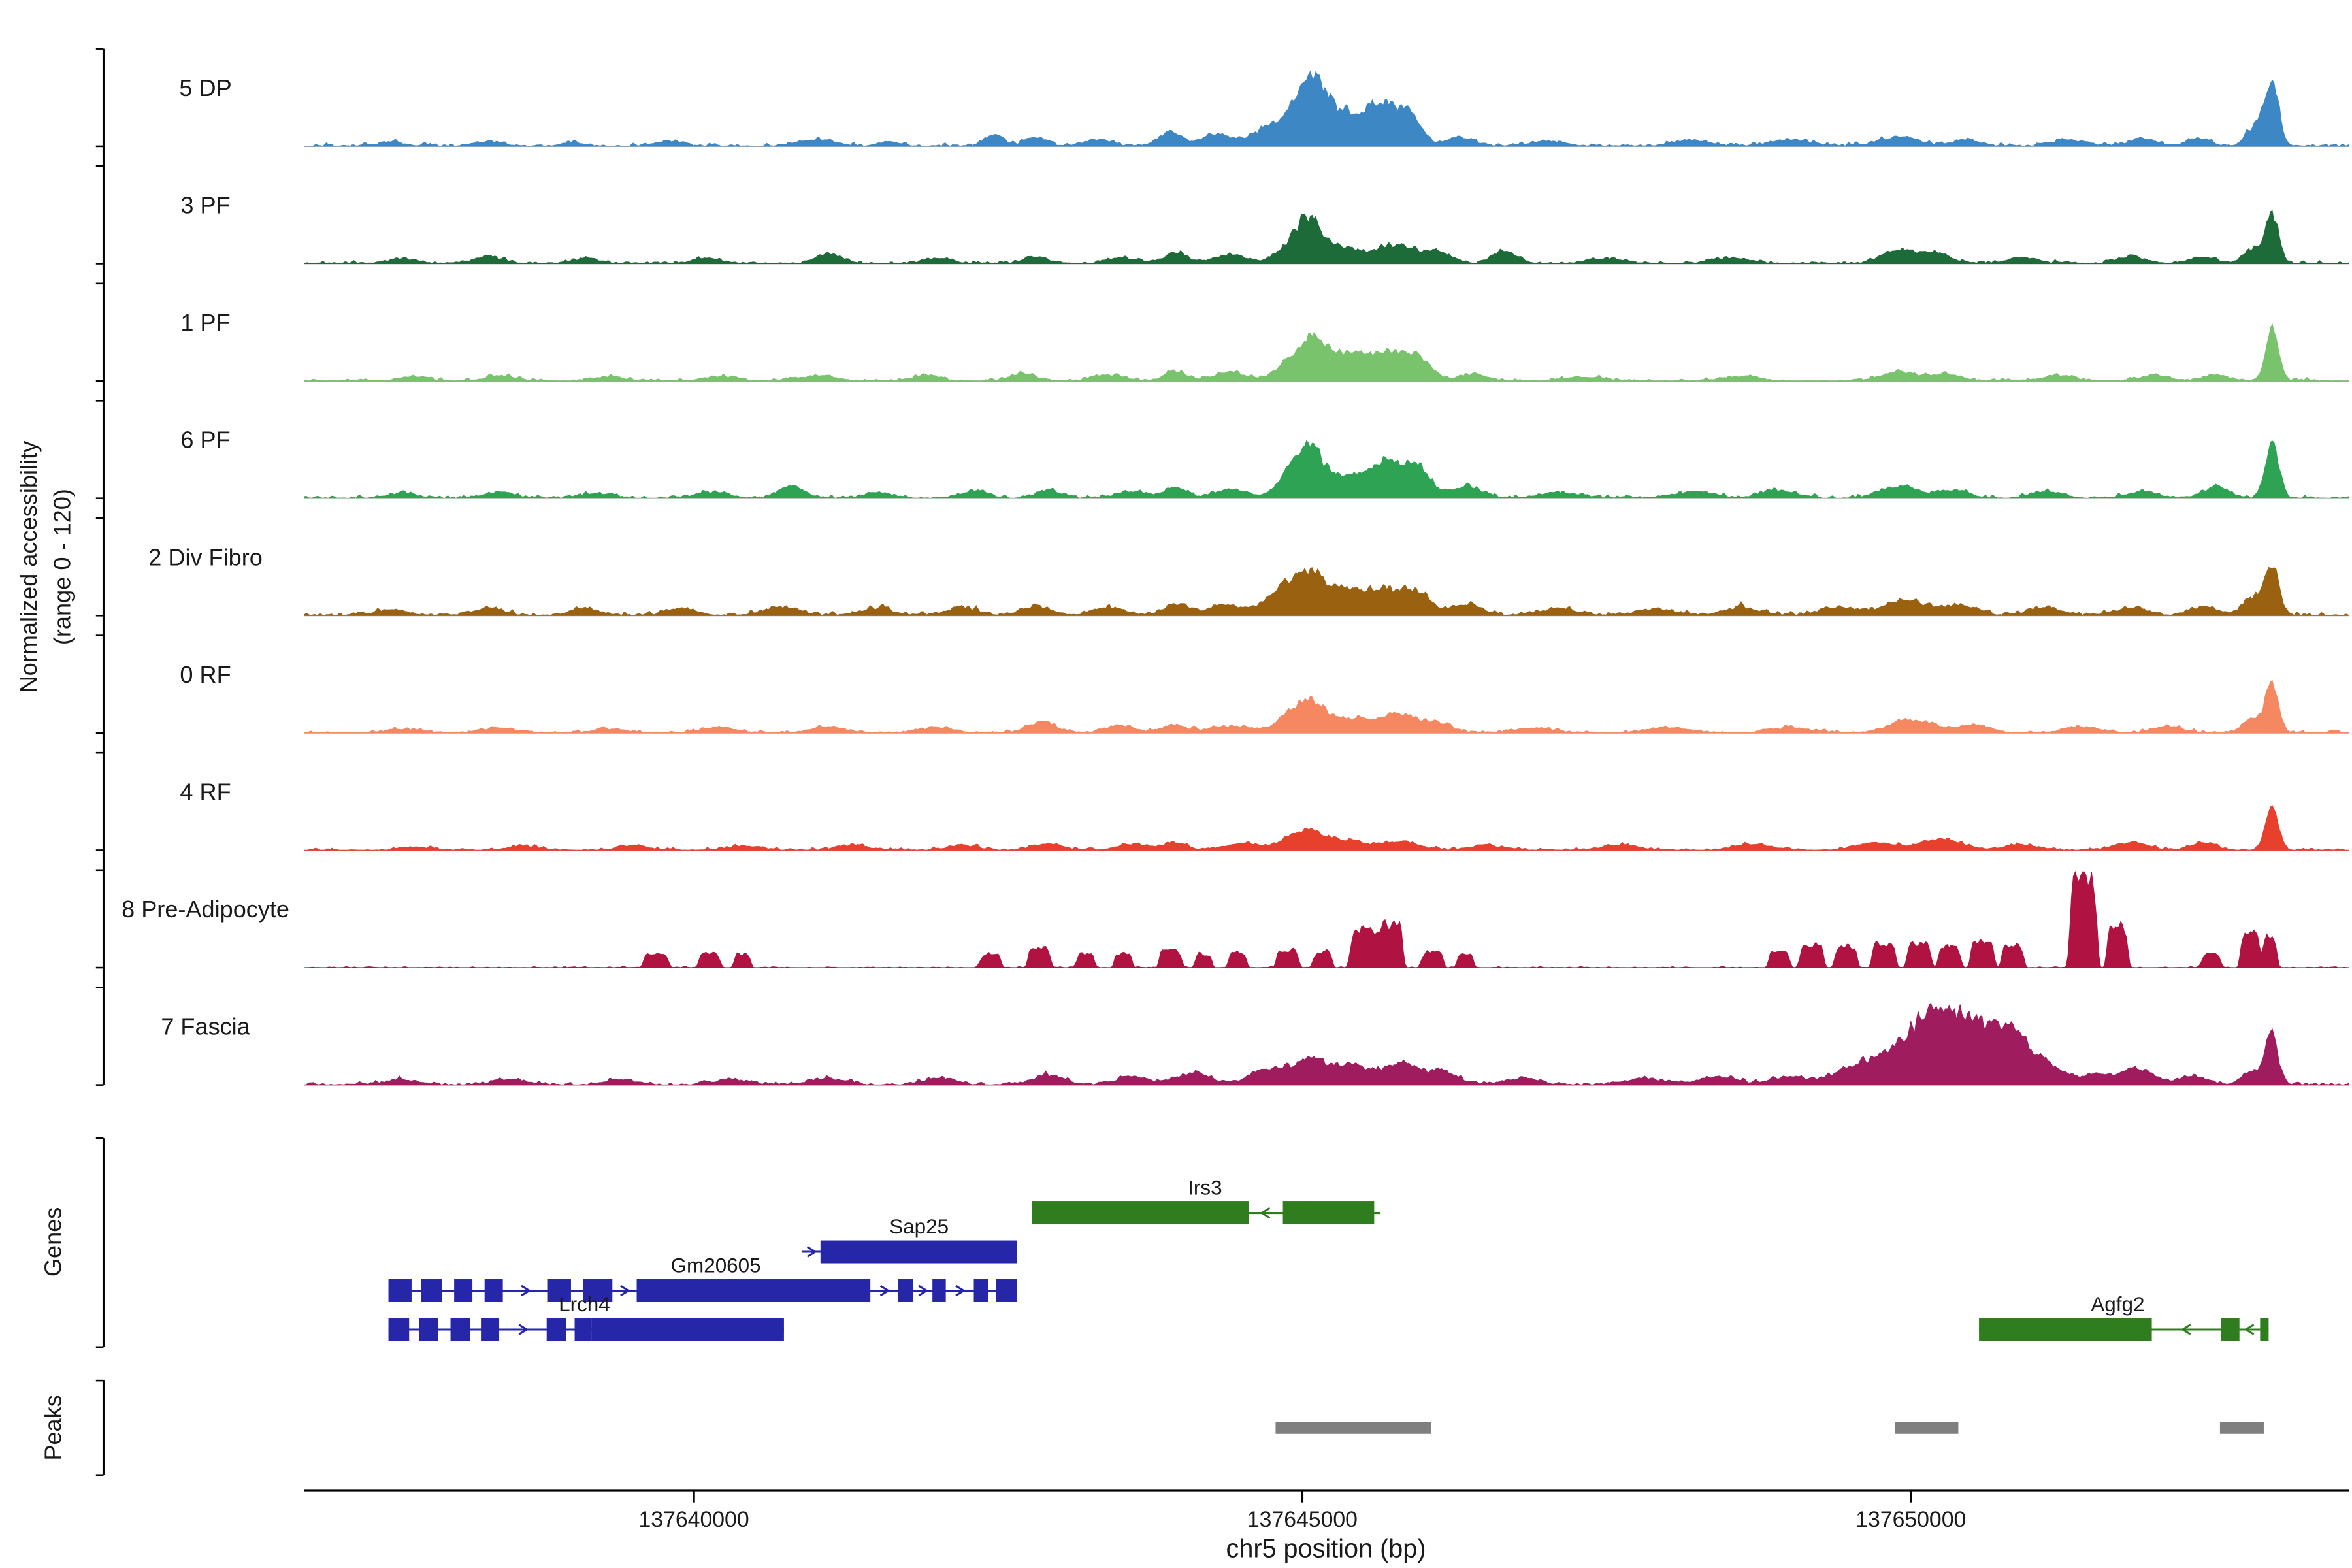  What do you see at coordinates (52, 1427) in the screenshot?
I see `peaks-axis-label: Peaks` at bounding box center [52, 1427].